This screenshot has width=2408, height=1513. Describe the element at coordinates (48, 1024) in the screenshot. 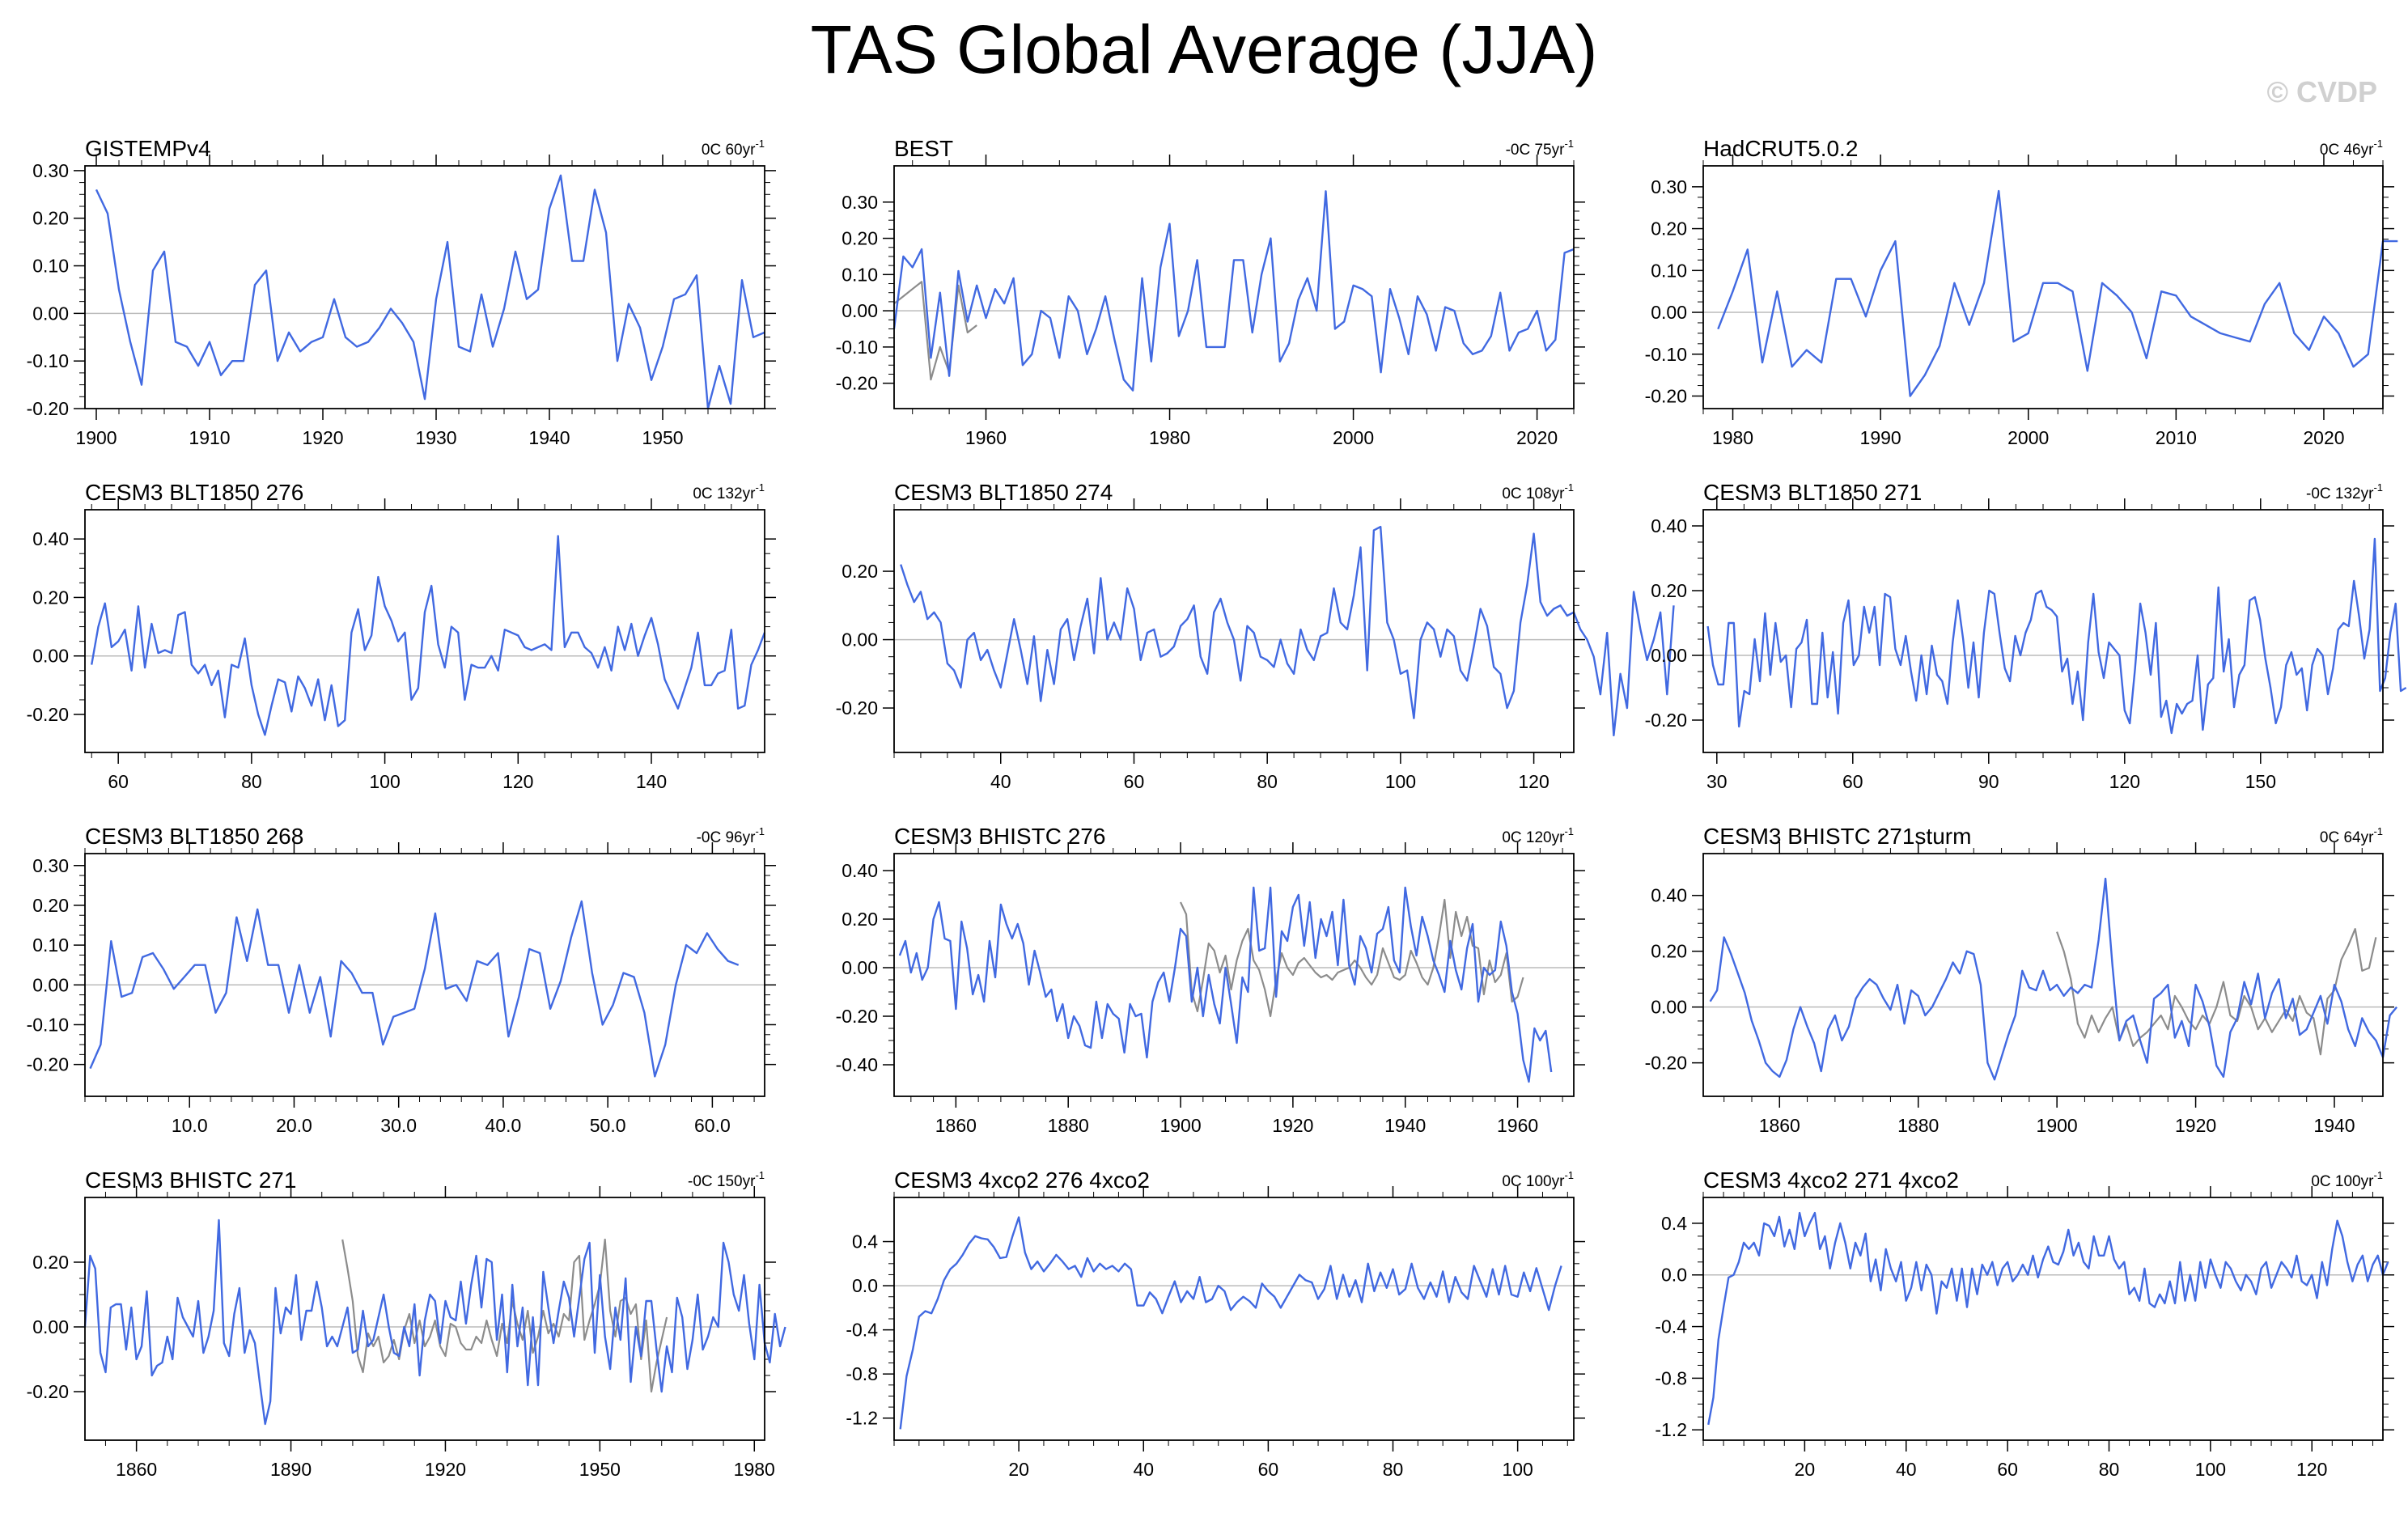

I see `y-tick-label: -0.10` at that location.